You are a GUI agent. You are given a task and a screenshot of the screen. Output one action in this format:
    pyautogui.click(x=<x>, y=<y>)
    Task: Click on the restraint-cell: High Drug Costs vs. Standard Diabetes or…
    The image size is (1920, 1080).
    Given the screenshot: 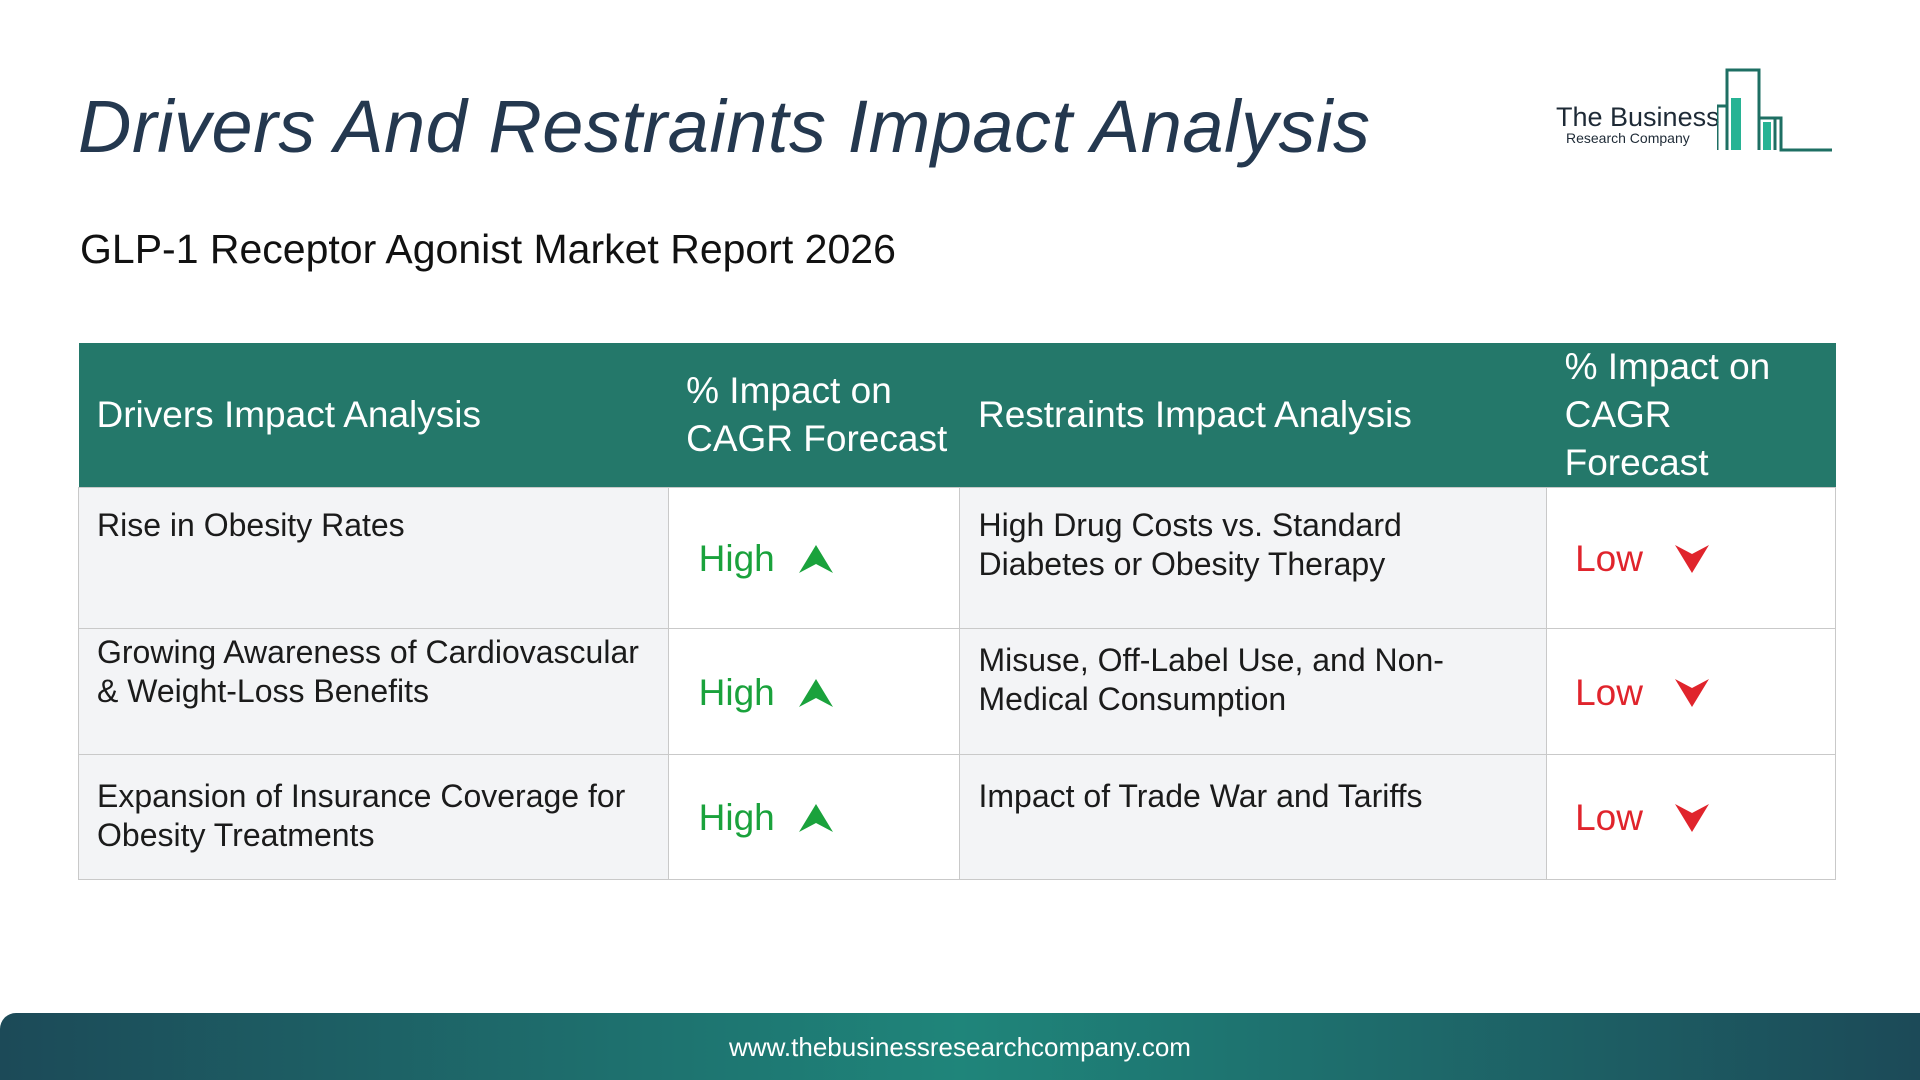 What is the action you would take?
    pyautogui.click(x=1253, y=558)
    